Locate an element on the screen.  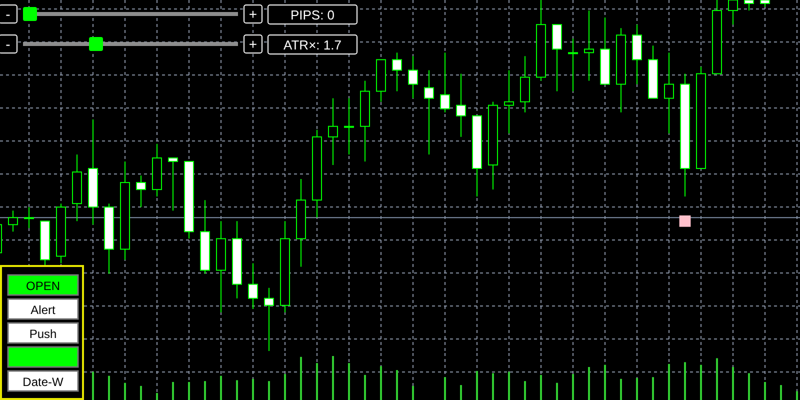
value-box: PIPS: 0 is located at coordinates (313, 14).